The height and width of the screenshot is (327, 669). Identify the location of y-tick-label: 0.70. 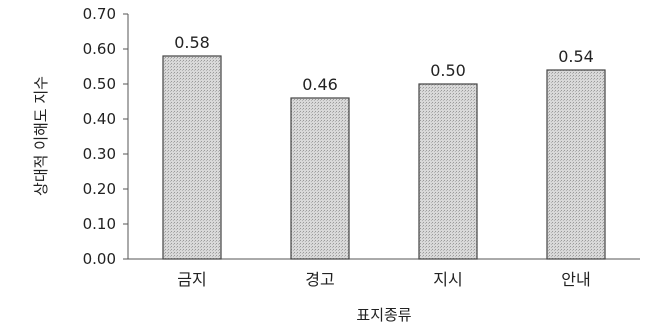
(99, 14).